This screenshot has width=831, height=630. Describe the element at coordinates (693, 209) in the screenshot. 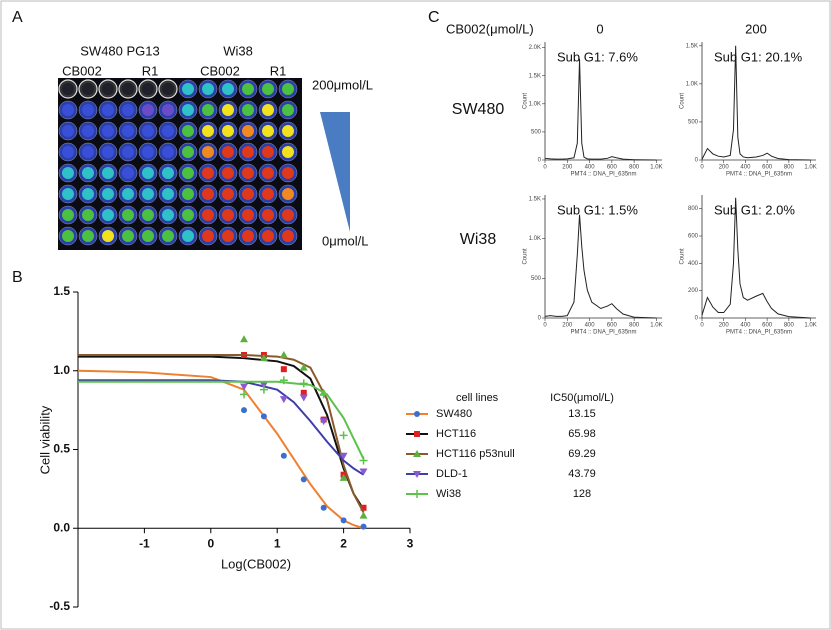

I see `y-tick-label: 800` at that location.